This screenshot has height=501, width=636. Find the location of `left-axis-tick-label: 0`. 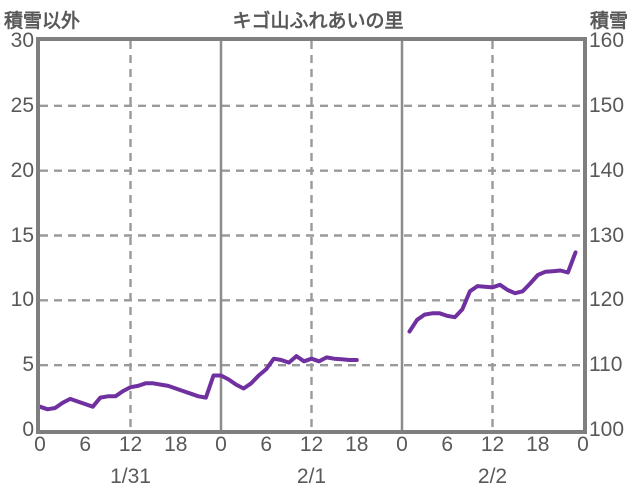

left-axis-tick-label: 0 is located at coordinates (28, 429).